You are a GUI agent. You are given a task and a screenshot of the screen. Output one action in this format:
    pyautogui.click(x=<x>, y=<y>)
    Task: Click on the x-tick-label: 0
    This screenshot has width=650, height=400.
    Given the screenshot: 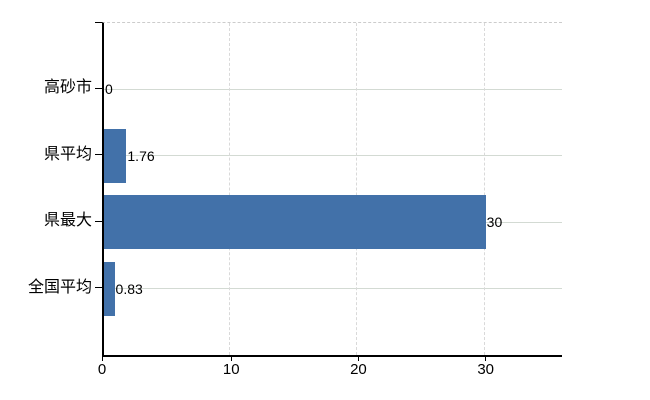 What is the action you would take?
    pyautogui.click(x=102, y=369)
    